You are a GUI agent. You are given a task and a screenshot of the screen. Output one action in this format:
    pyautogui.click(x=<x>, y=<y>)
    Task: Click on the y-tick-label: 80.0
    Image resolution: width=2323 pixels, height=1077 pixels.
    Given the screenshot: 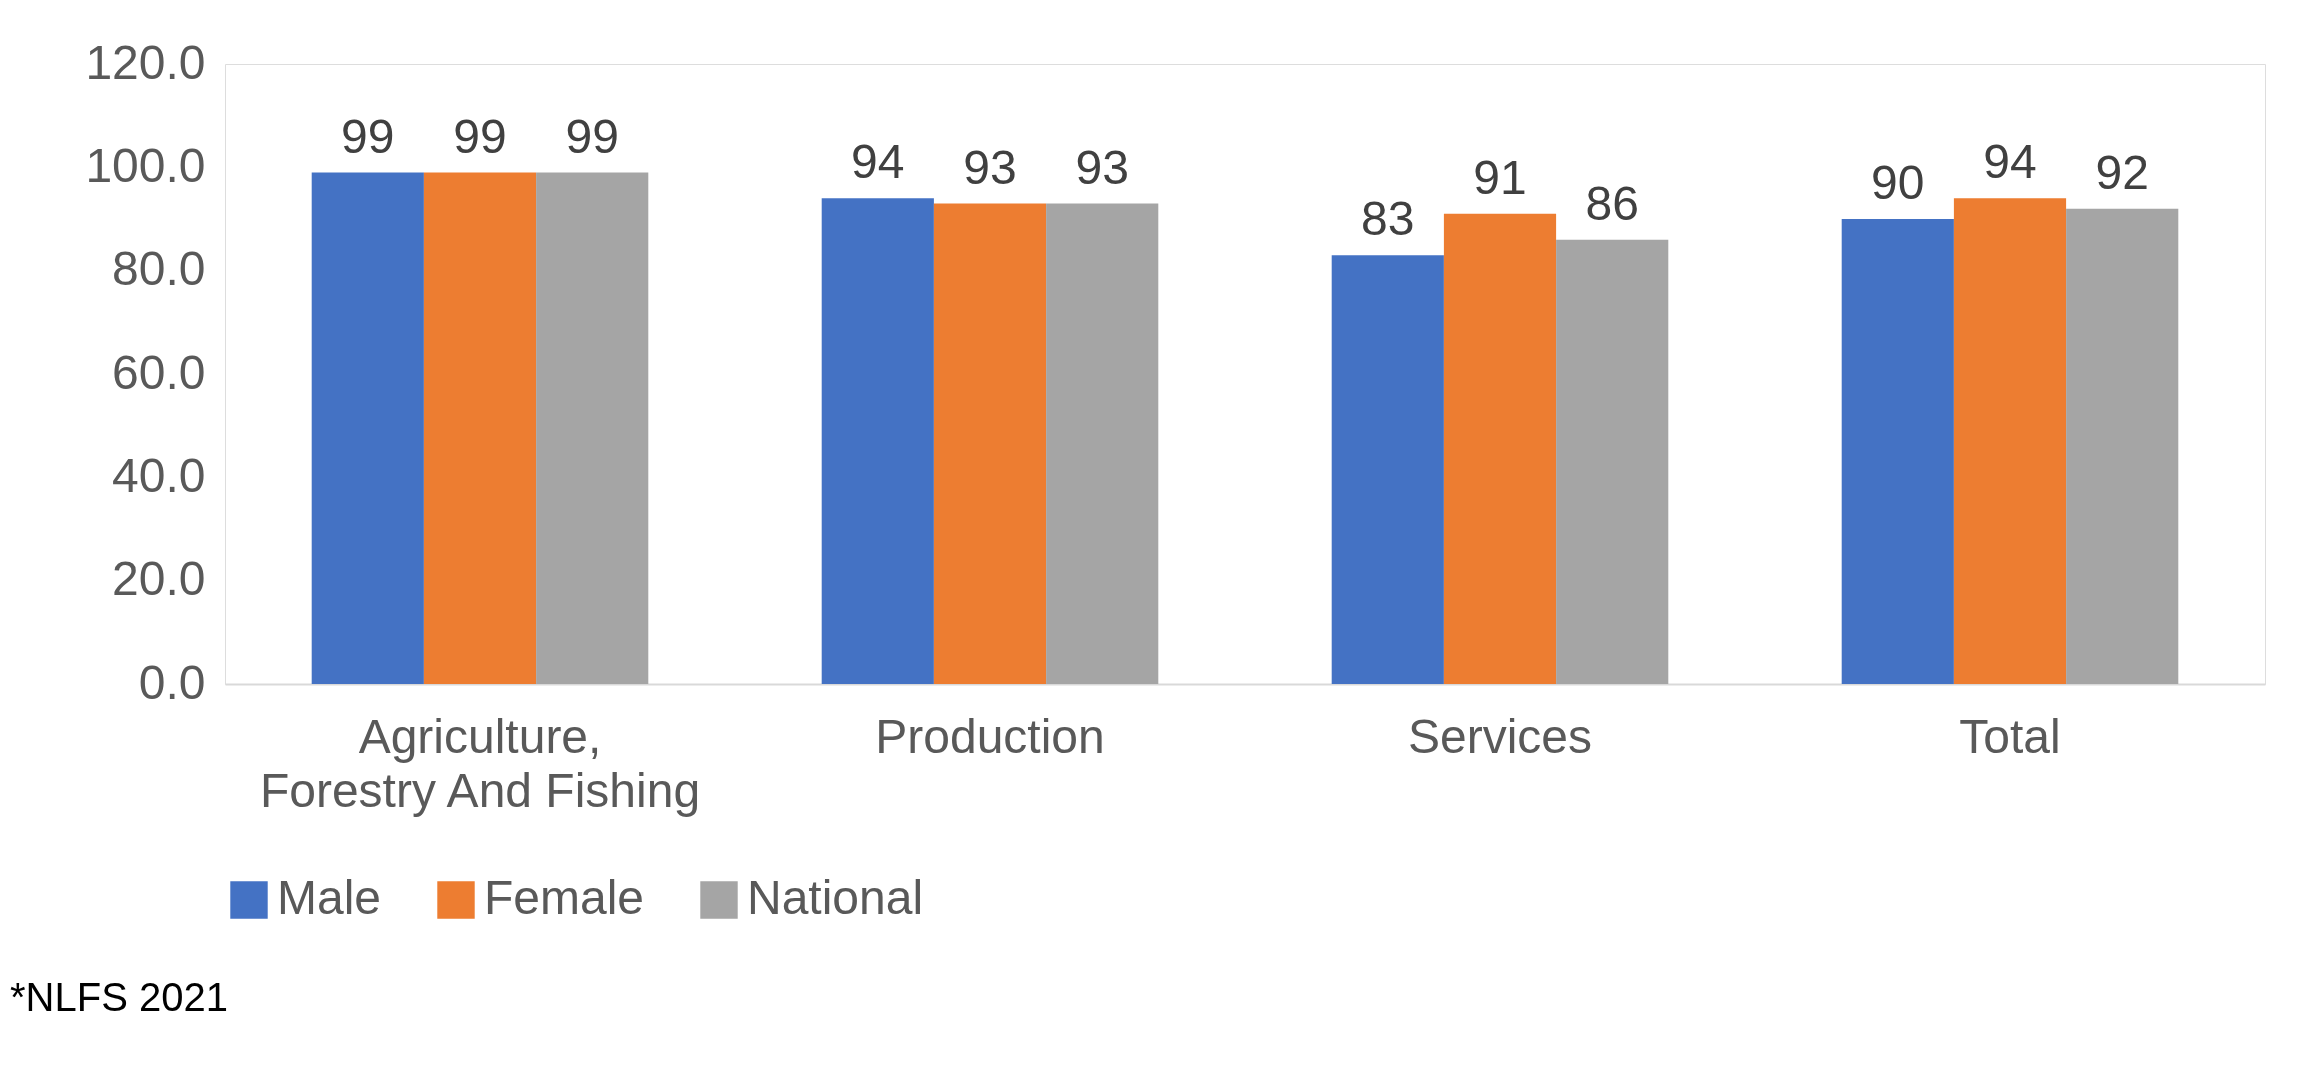 What is the action you would take?
    pyautogui.click(x=159, y=269)
    